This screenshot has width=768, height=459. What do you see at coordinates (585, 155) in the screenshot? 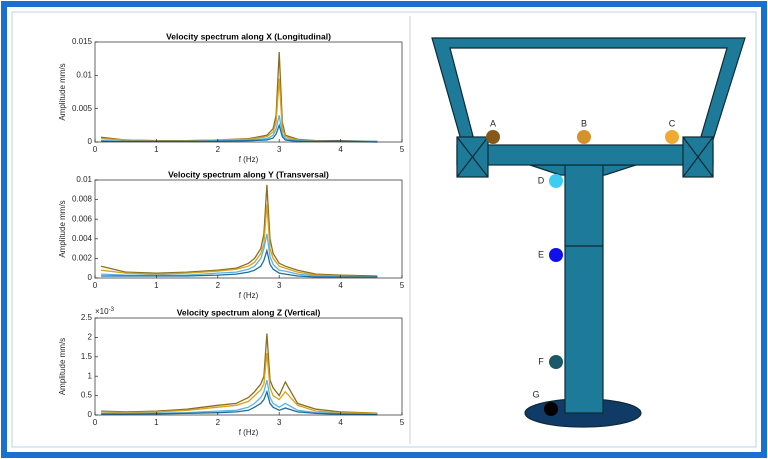
I see `beam` at bounding box center [585, 155].